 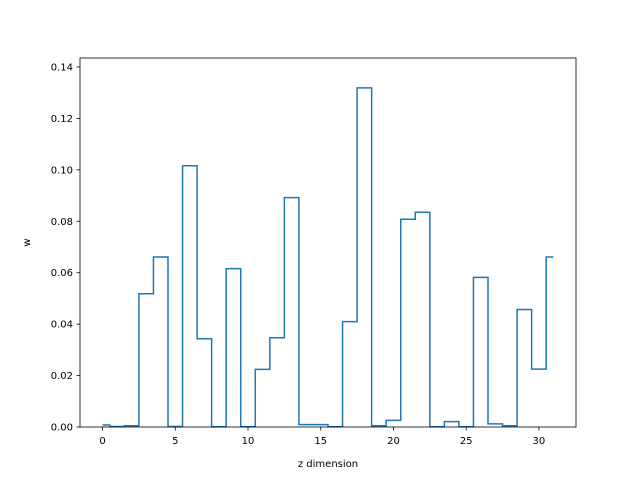 What do you see at coordinates (102, 441) in the screenshot?
I see `x-tick-label: 0` at bounding box center [102, 441].